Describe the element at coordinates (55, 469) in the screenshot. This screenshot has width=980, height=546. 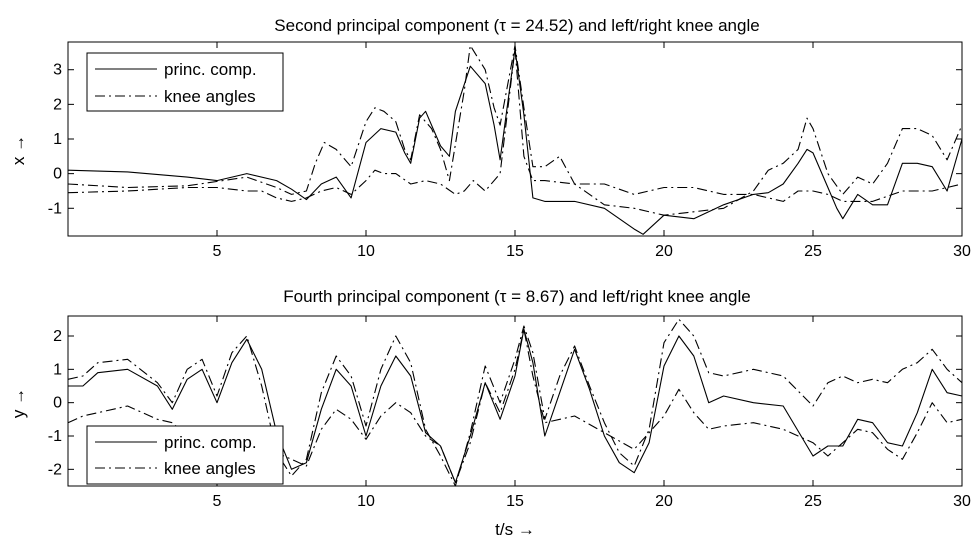
I see `y-tick-label: -2` at that location.